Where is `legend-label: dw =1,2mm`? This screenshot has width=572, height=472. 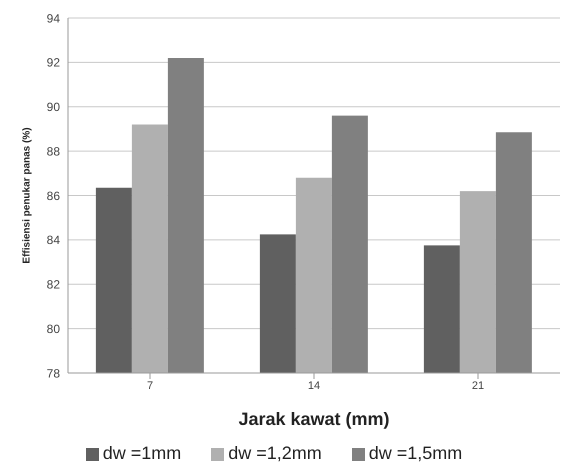
legend-label: dw =1,2mm is located at coordinates (275, 453).